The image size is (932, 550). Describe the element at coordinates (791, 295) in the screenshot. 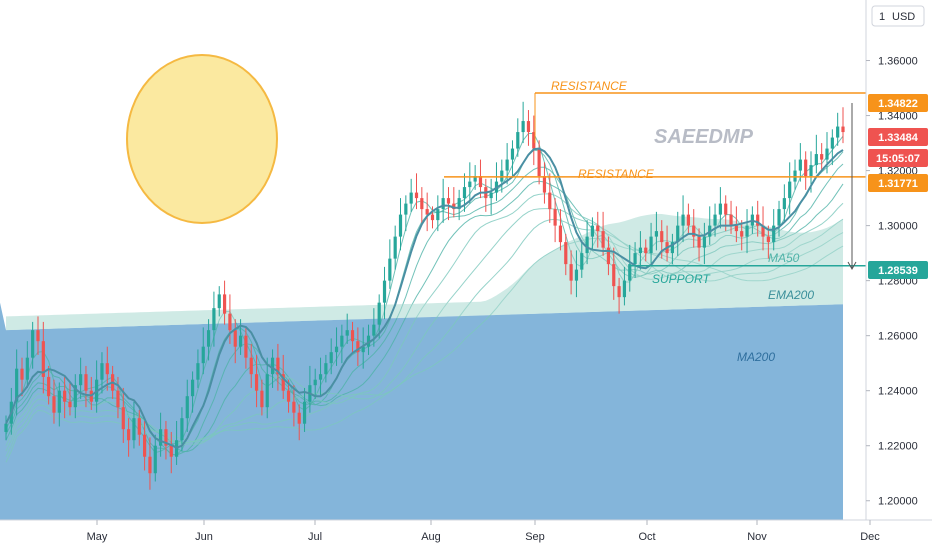

I see `ema200-label: EMA200` at that location.